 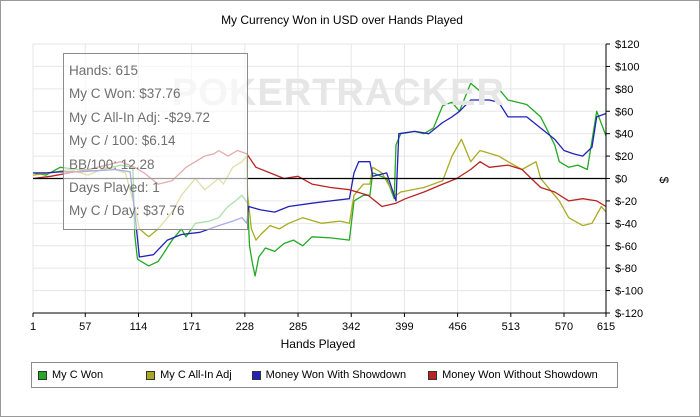 I want to click on chart-title: My Currency Won in USD over Hands Played, so click(x=342, y=20).